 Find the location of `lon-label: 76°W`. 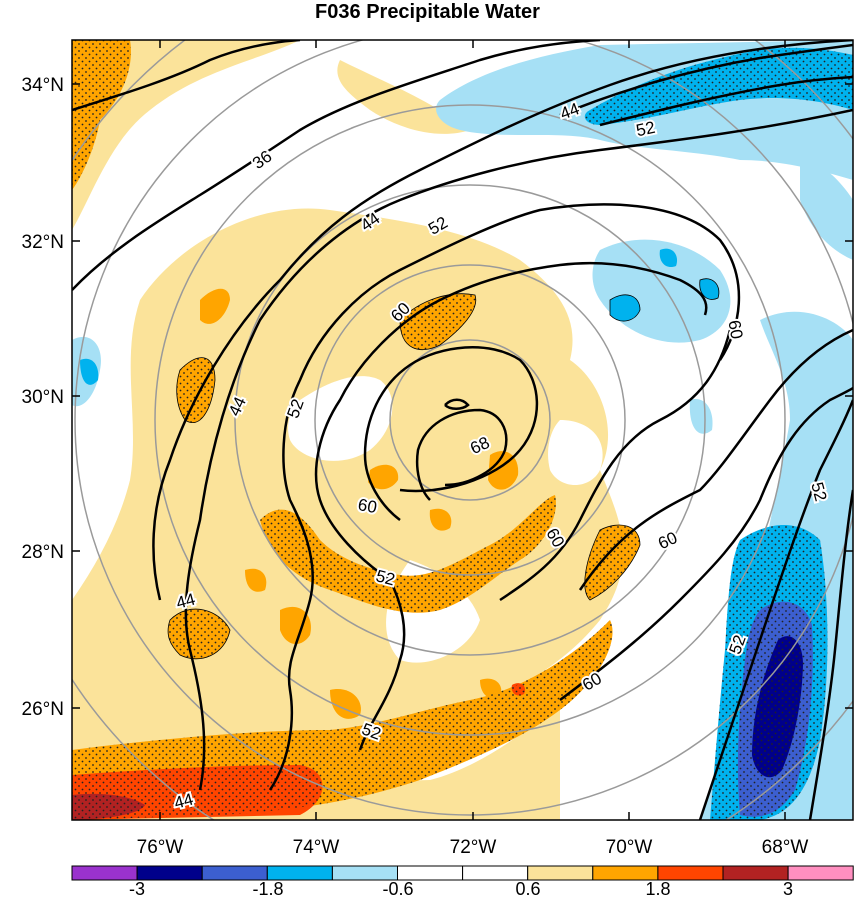

lon-label: 76°W is located at coordinates (160, 847).